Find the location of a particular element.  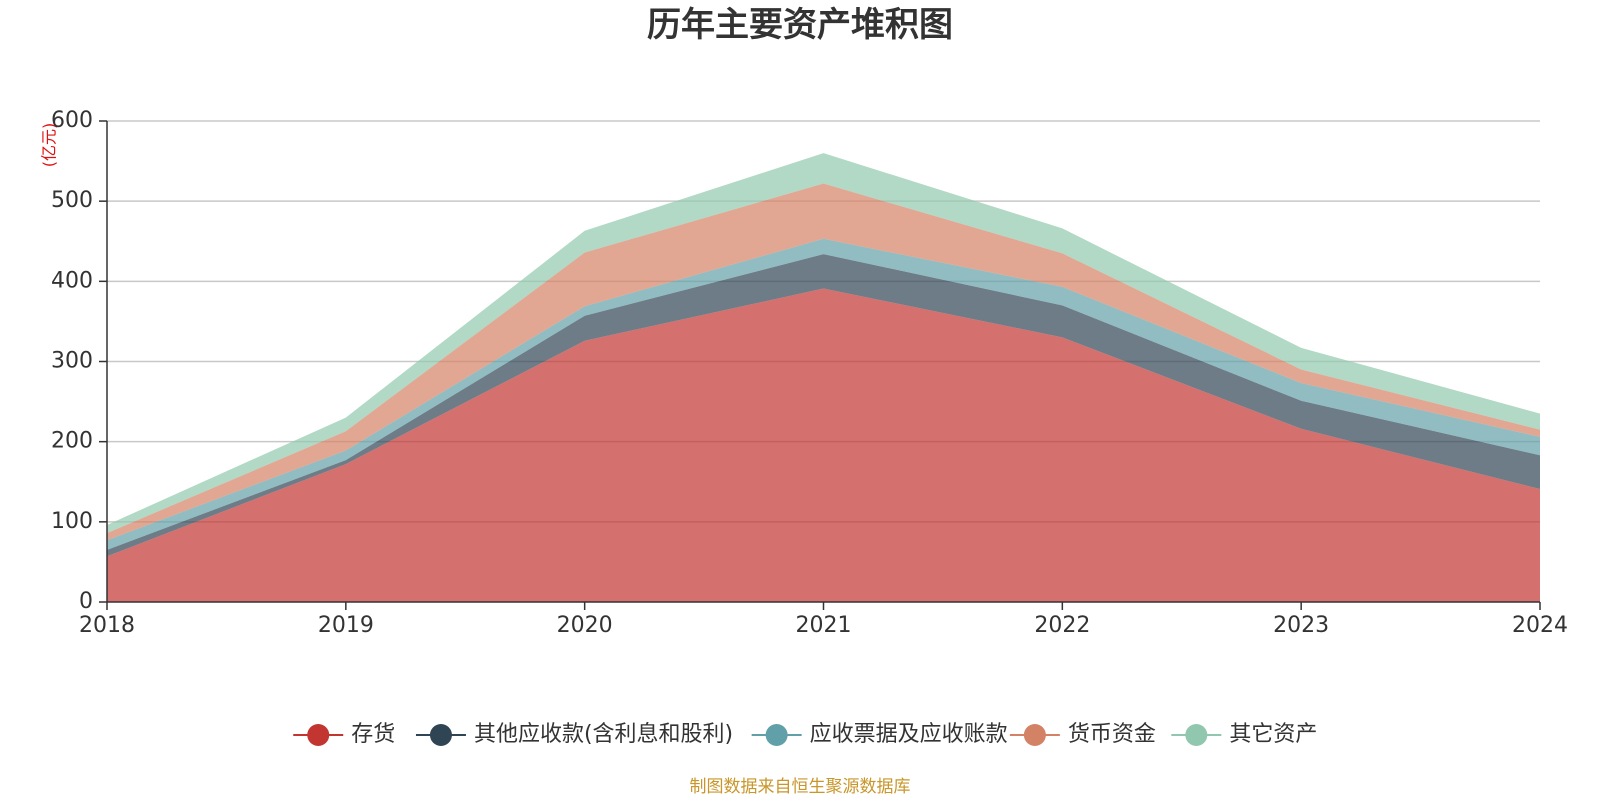

legend-label: 其他应收款(含利息和股利) is located at coordinates (603, 734).